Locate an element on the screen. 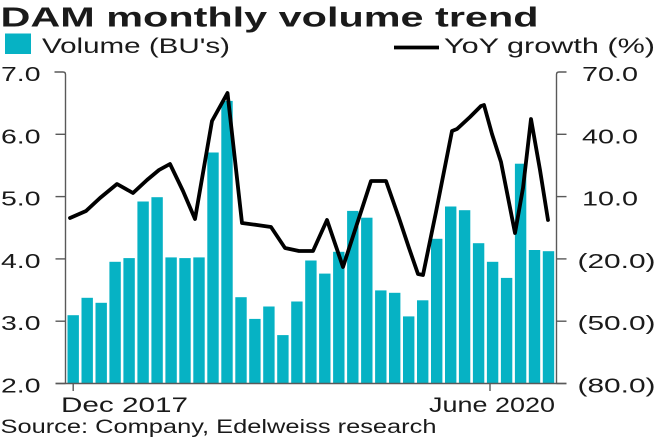 The image size is (660, 440). svg-text: 40.0 is located at coordinates (610, 136).